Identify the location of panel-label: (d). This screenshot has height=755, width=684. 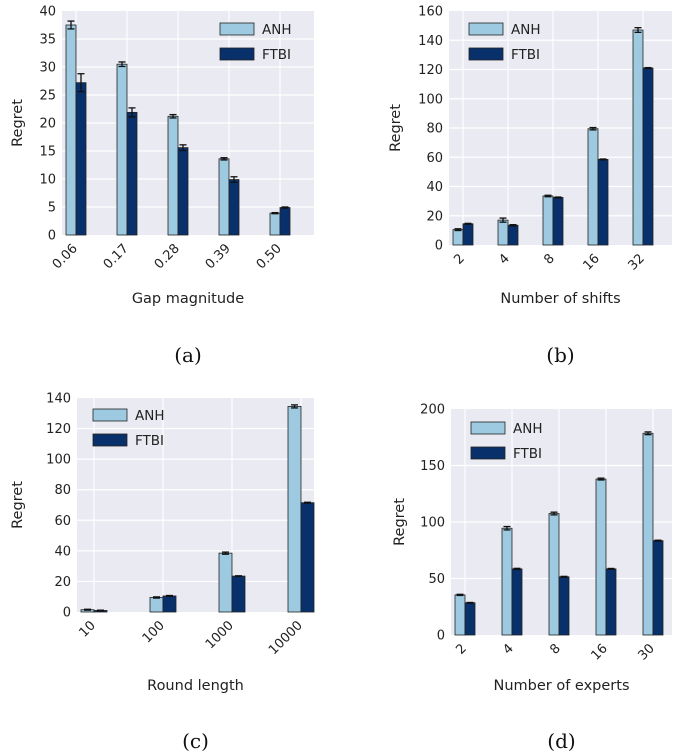
(561, 741).